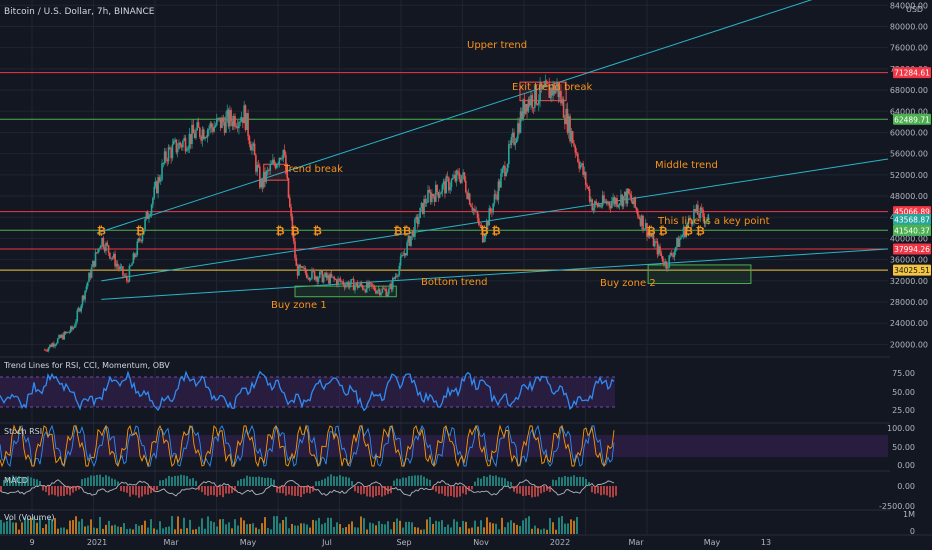  I want to click on price-tick-label: 64000.00, so click(909, 111).